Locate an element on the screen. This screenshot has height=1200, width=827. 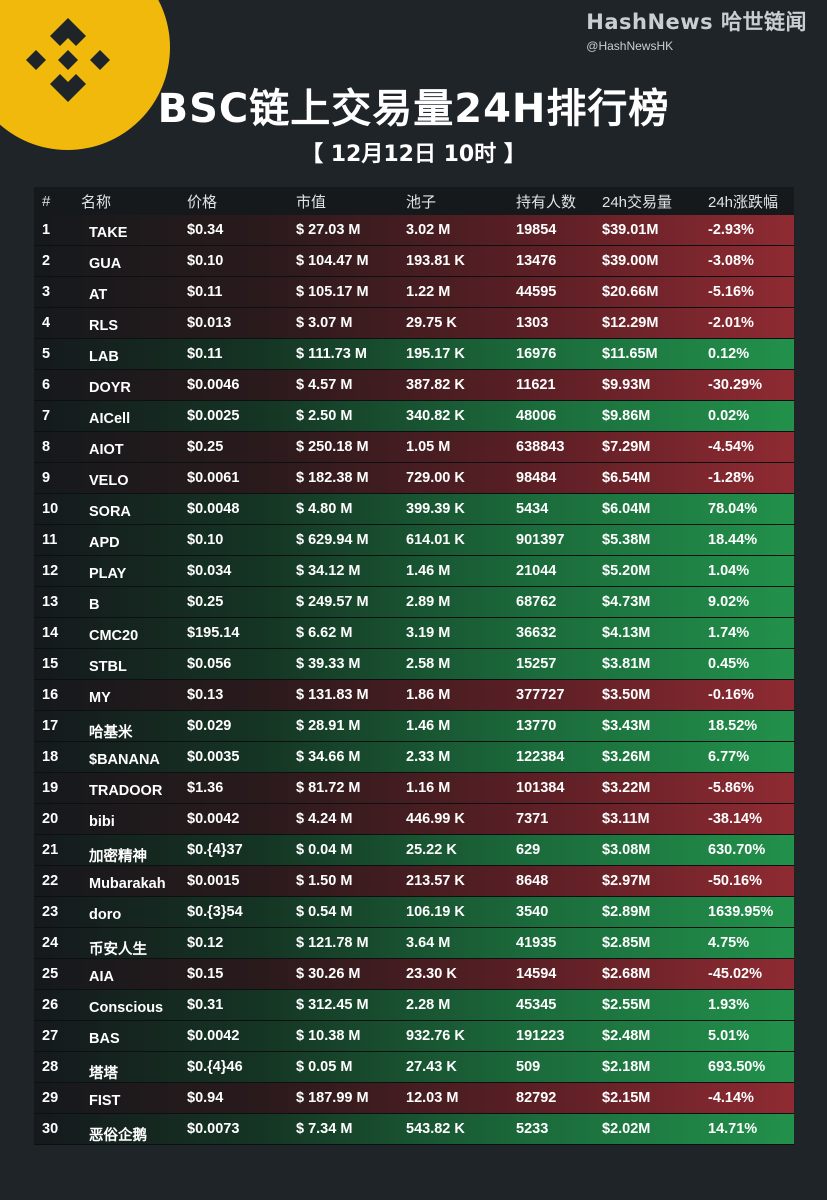
row-volume: $2.89M is located at coordinates (626, 912).